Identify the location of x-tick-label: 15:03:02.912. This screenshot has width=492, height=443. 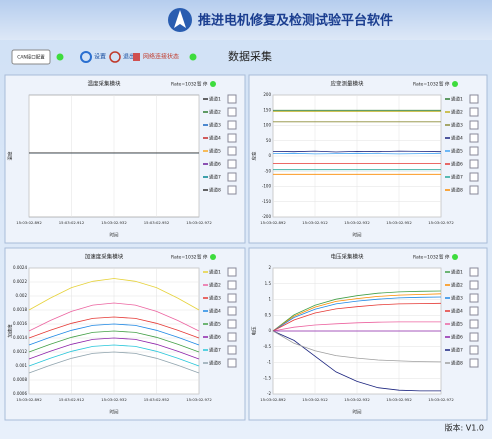
(315, 399).